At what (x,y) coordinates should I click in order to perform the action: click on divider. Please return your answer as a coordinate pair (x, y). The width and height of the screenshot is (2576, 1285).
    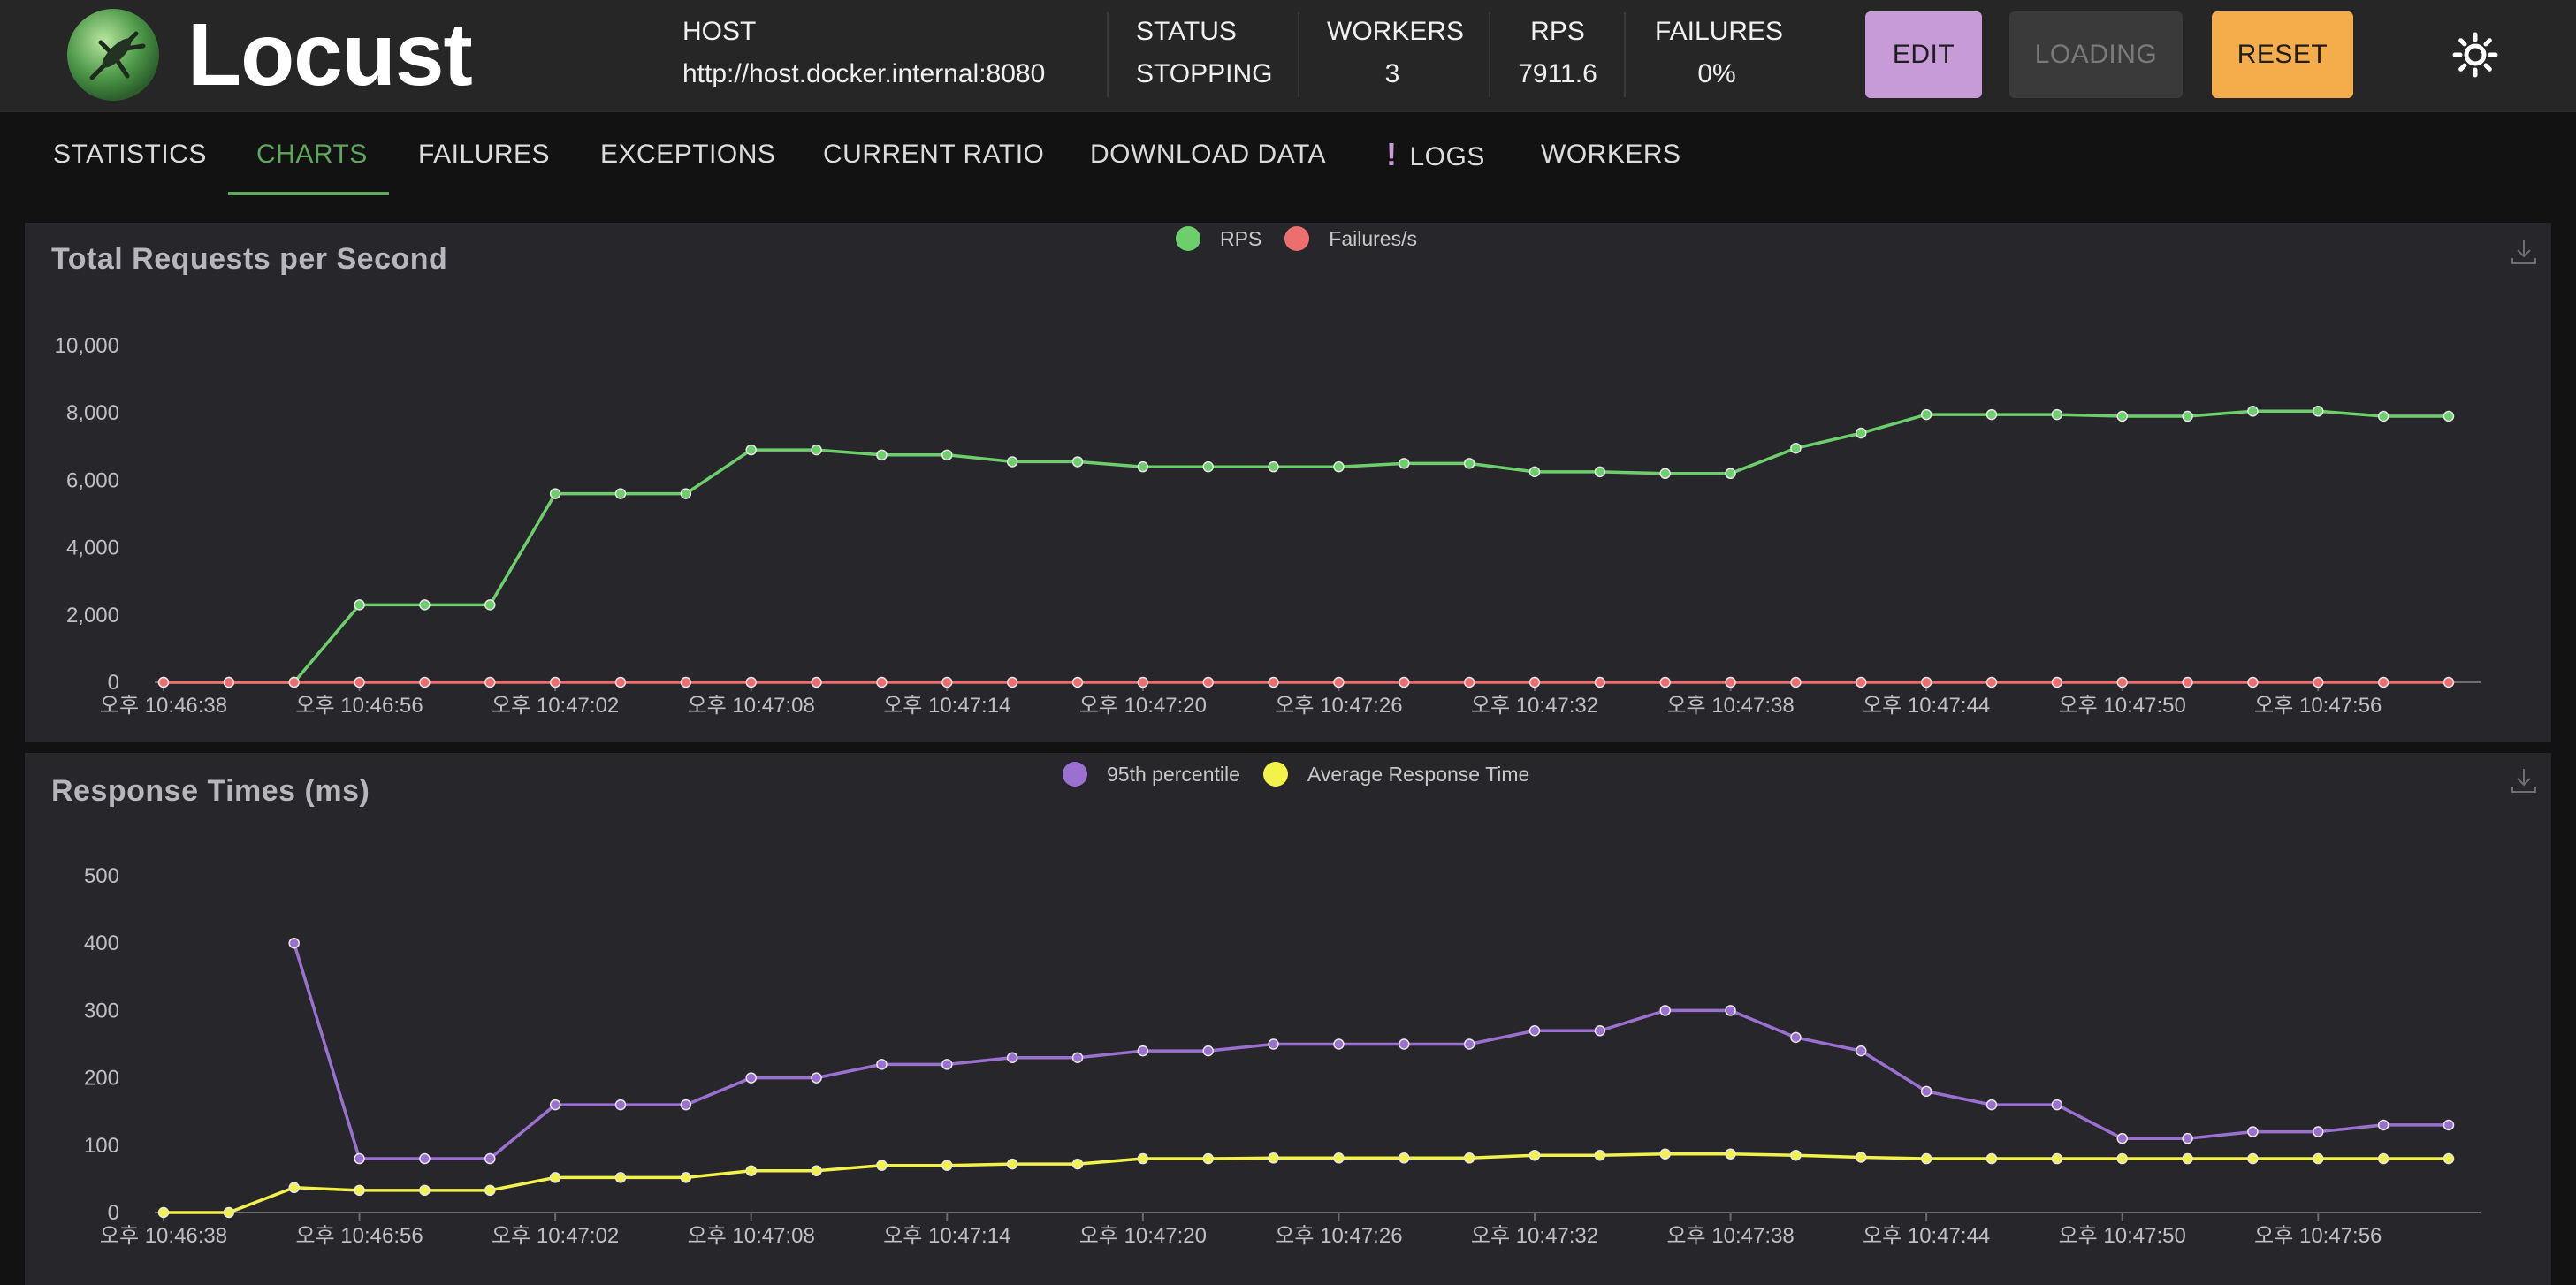
    Looking at the image, I should click on (1298, 54).